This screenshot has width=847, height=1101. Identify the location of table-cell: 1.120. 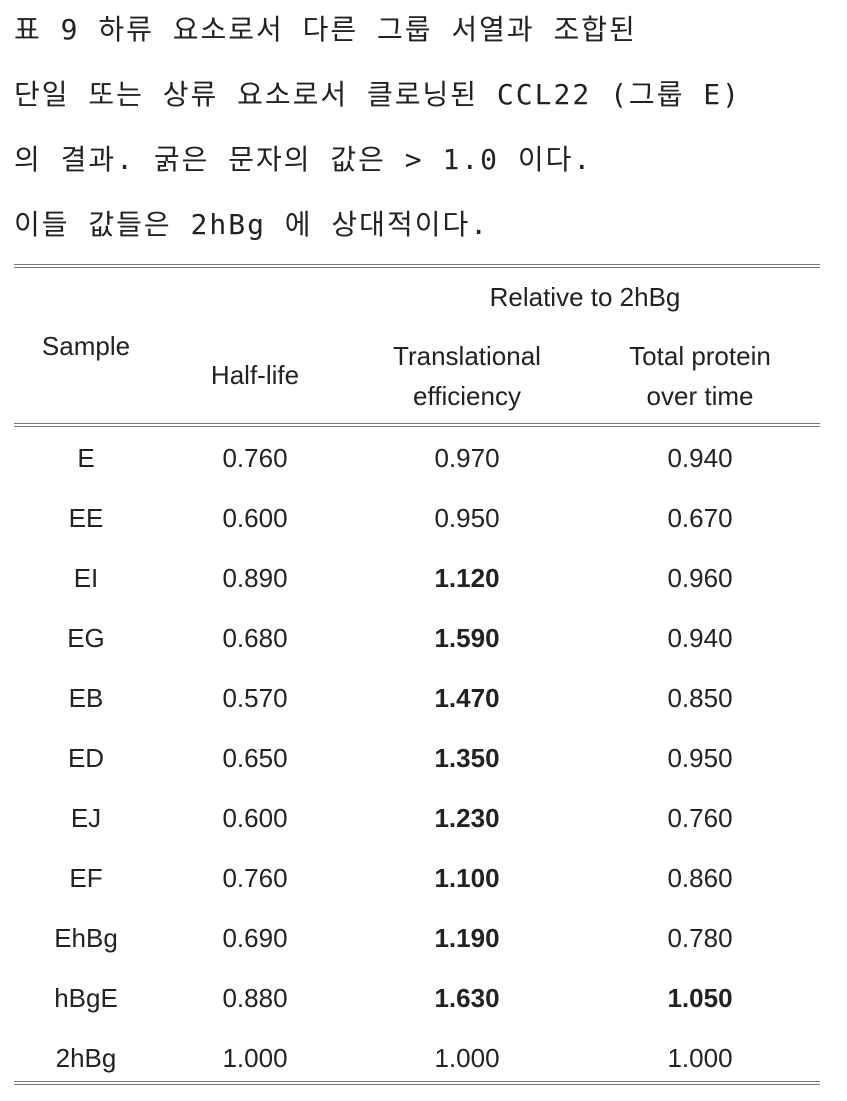
(466, 578).